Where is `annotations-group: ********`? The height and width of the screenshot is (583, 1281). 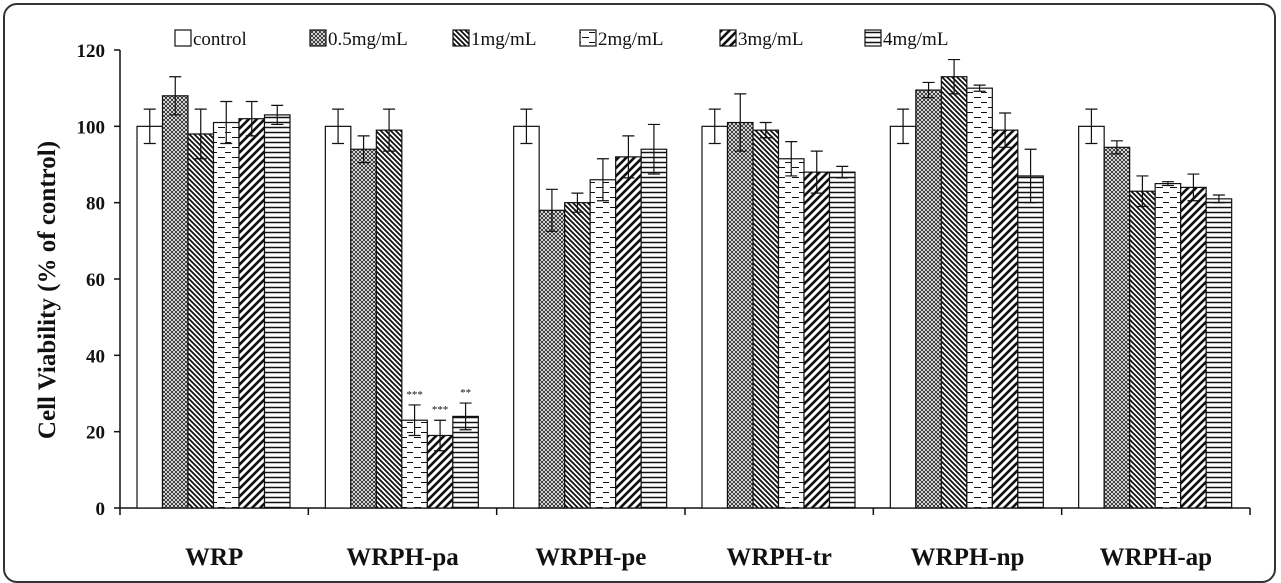 annotations-group: ******** is located at coordinates (438, 401).